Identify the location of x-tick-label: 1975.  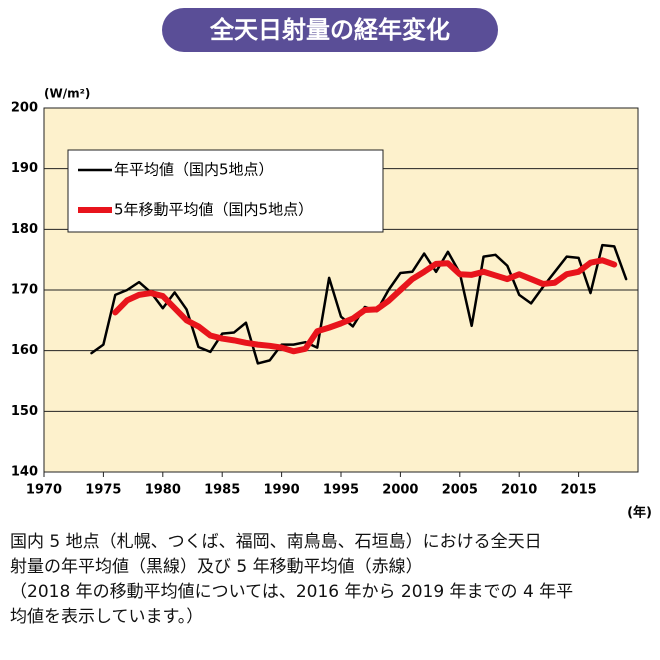
(103, 490).